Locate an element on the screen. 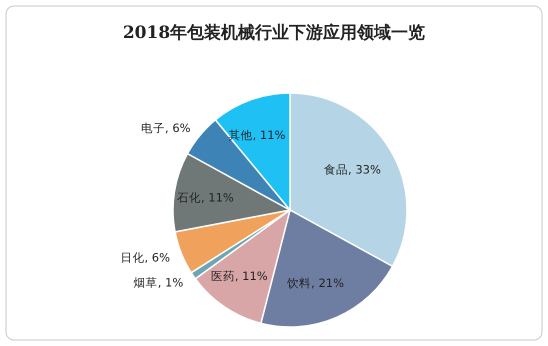  slice-label: 石化 is located at coordinates (188, 197).